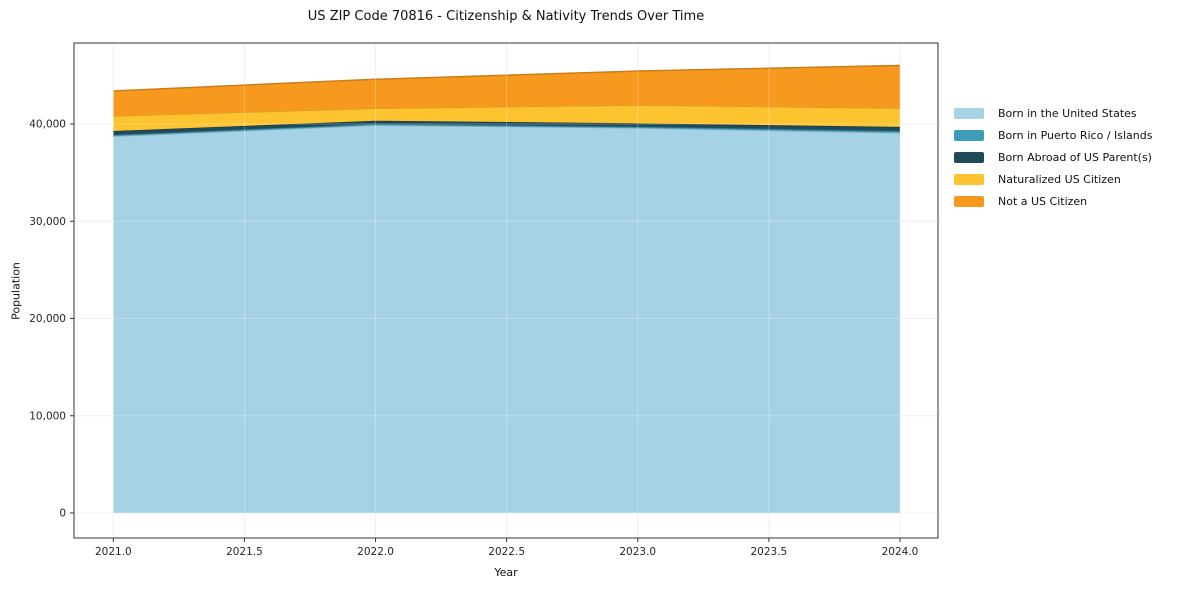 The width and height of the screenshot is (1189, 590). What do you see at coordinates (1059, 179) in the screenshot?
I see `legend-label: Naturalized US Citizen` at bounding box center [1059, 179].